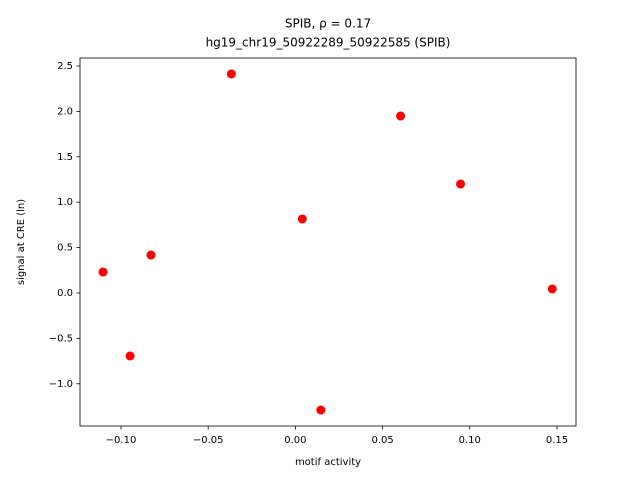 The image size is (640, 480). I want to click on y-tick-label: 0.5, so click(65, 248).